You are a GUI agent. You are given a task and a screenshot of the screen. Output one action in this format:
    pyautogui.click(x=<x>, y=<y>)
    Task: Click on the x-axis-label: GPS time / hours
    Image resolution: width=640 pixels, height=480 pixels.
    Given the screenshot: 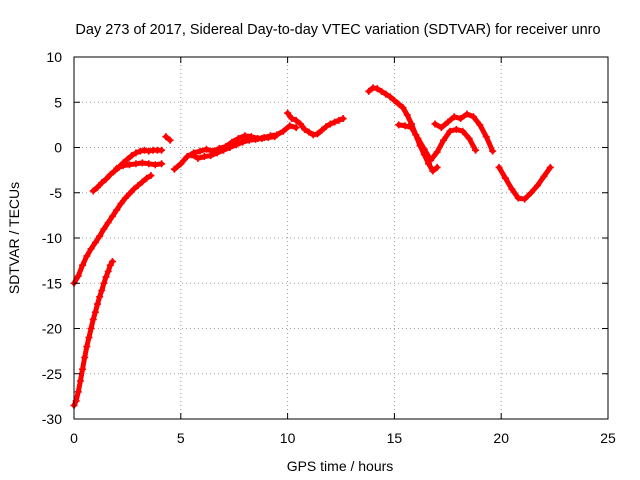 What is the action you would take?
    pyautogui.click(x=340, y=466)
    